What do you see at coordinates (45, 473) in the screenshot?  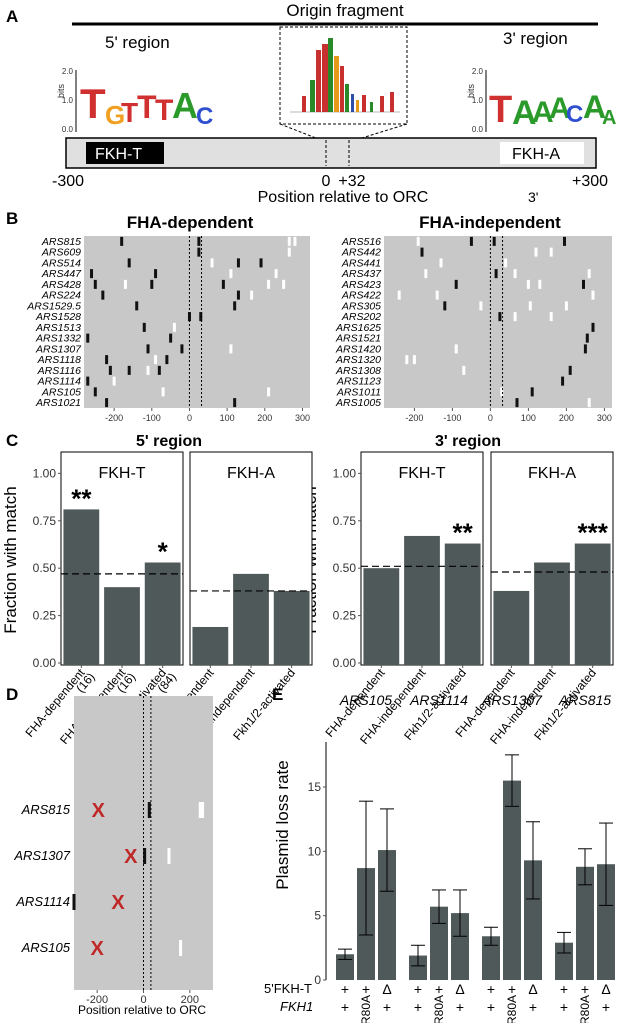 I see `panel-c-ytick-label: 1.00` at bounding box center [45, 473].